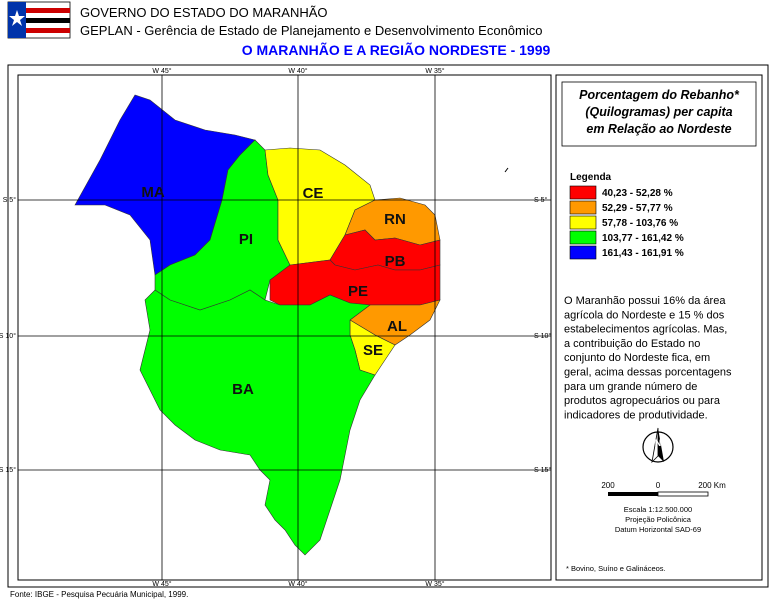  What do you see at coordinates (395, 219) in the screenshot?
I see `state-label: RN` at bounding box center [395, 219].